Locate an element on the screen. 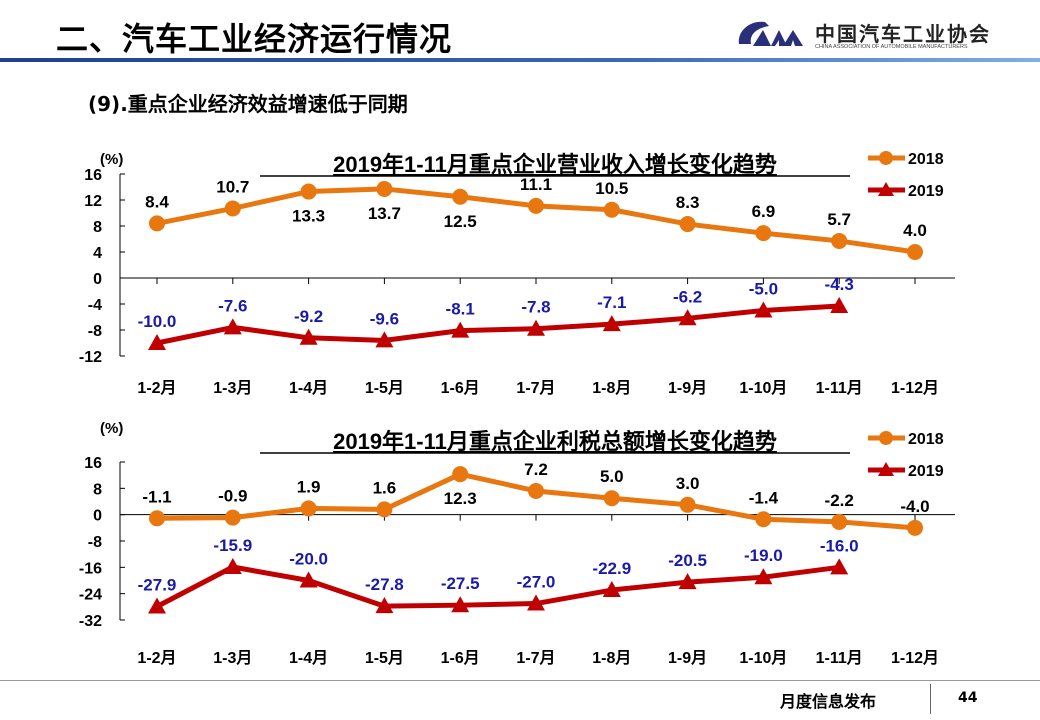 This screenshot has height=720, width=1040. y-tick-label: 12 is located at coordinates (93, 201).